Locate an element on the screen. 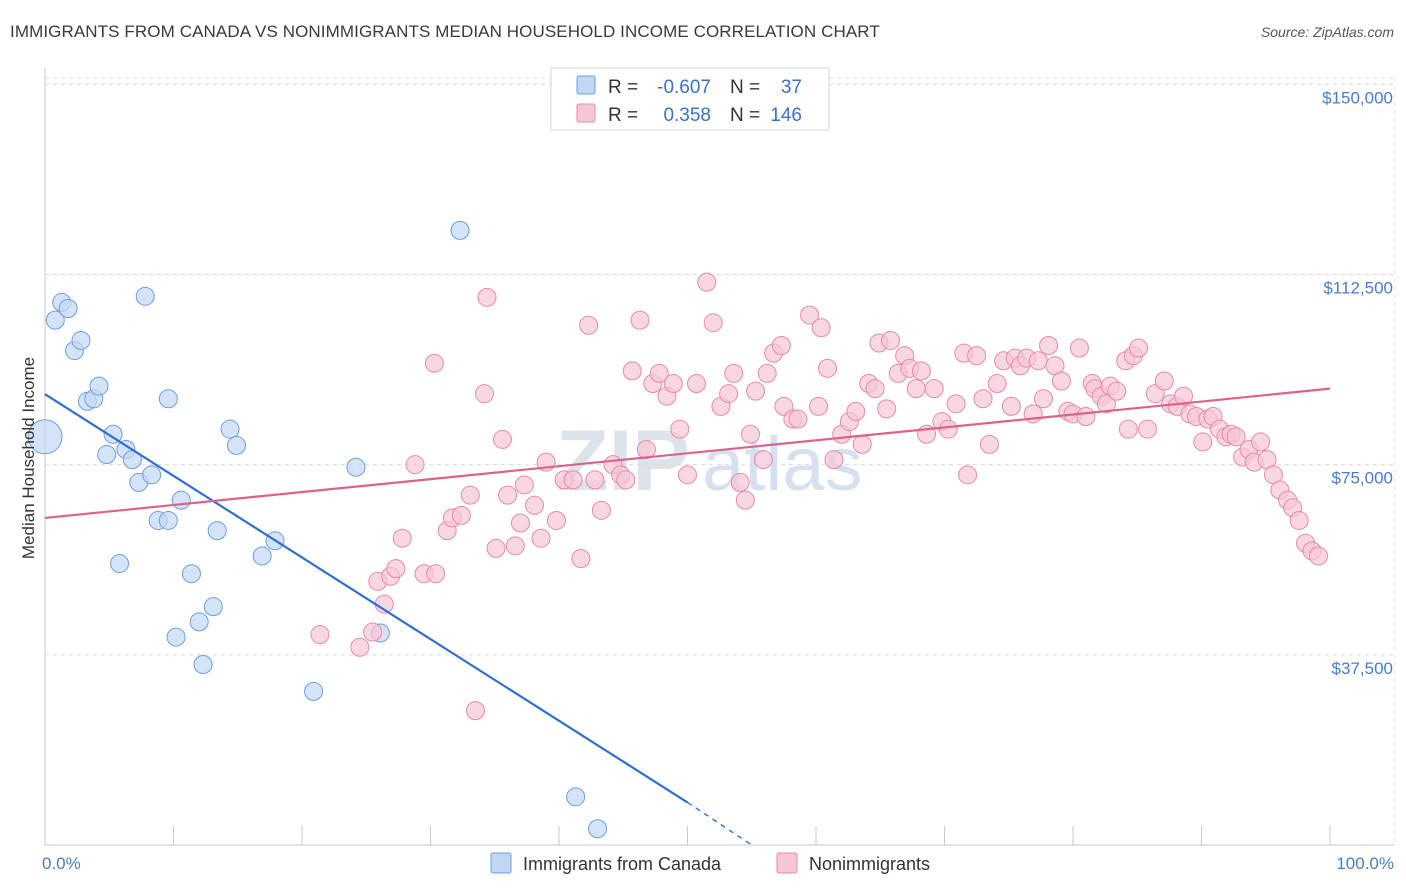 Image resolution: width=1406 pixels, height=892 pixels. legend-r-value-1: 0.358 is located at coordinates (687, 115).